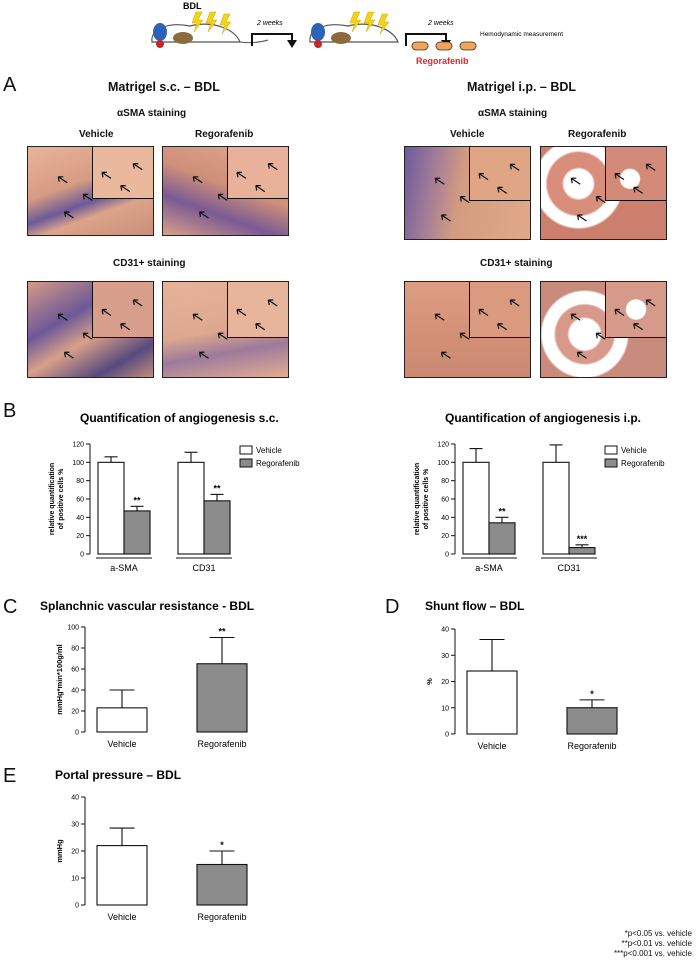  I want to click on y-tick-label: 120, so click(443, 445).